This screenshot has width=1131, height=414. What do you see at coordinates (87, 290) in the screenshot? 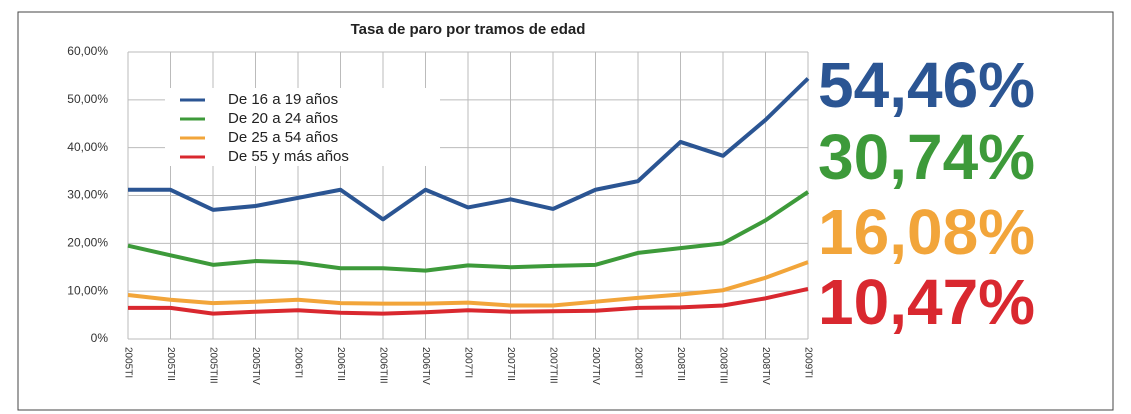
I see `y-tick-label: 10,00%` at bounding box center [87, 290].